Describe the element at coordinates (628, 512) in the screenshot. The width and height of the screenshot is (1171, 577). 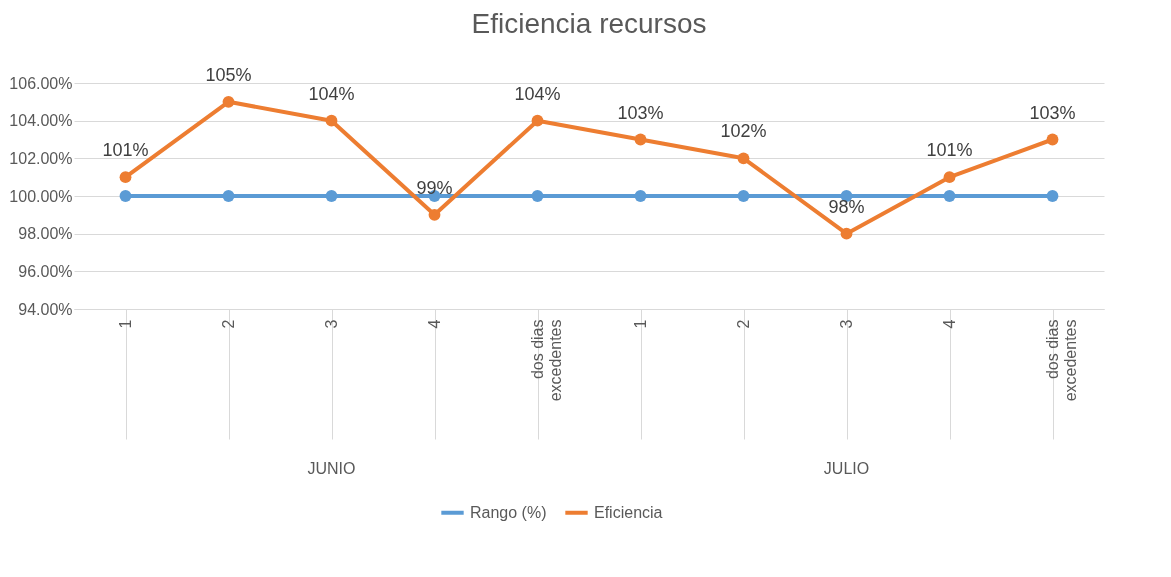
I see `legend-label: Eficiencia` at that location.